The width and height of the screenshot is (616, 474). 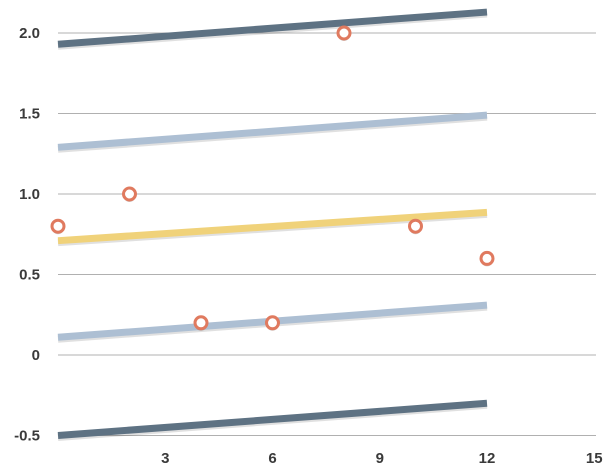 What do you see at coordinates (165, 458) in the screenshot?
I see `x-tick-label: 3` at bounding box center [165, 458].